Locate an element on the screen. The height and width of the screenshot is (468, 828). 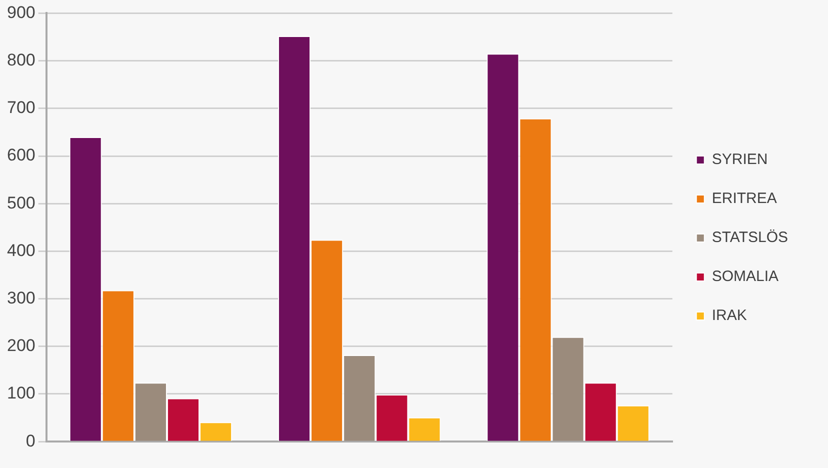
legend-label: SYRIEN is located at coordinates (740, 159).